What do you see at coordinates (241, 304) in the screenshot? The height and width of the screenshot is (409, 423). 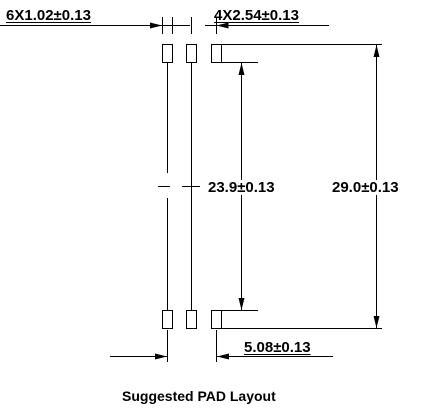 I see `inner-span-arrow-bottom` at bounding box center [241, 304].